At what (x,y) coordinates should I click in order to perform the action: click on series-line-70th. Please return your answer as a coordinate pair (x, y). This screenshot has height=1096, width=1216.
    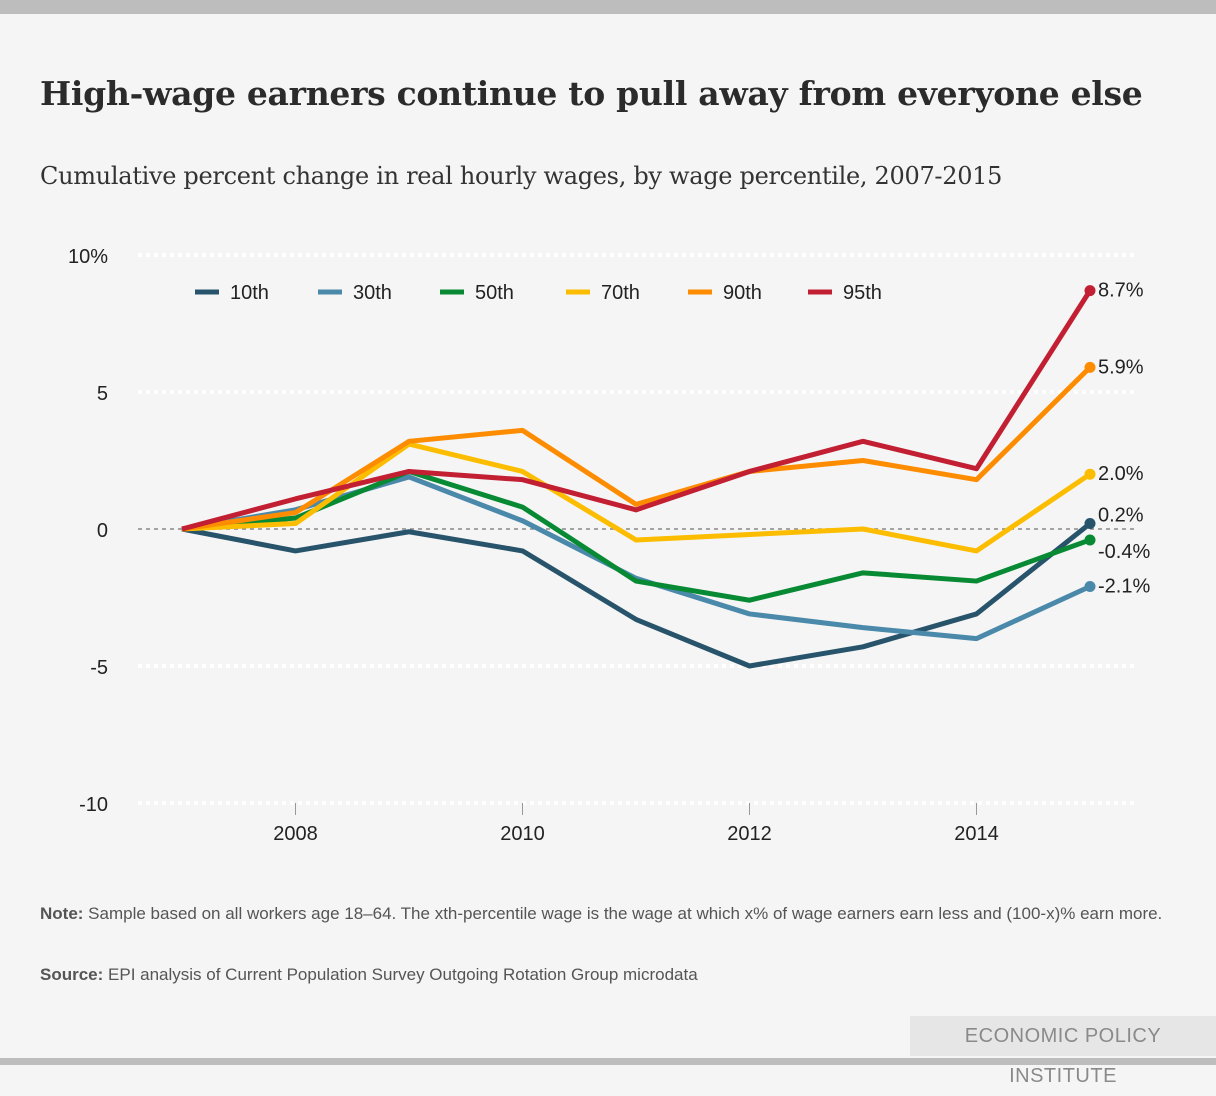
    Looking at the image, I should click on (636, 497).